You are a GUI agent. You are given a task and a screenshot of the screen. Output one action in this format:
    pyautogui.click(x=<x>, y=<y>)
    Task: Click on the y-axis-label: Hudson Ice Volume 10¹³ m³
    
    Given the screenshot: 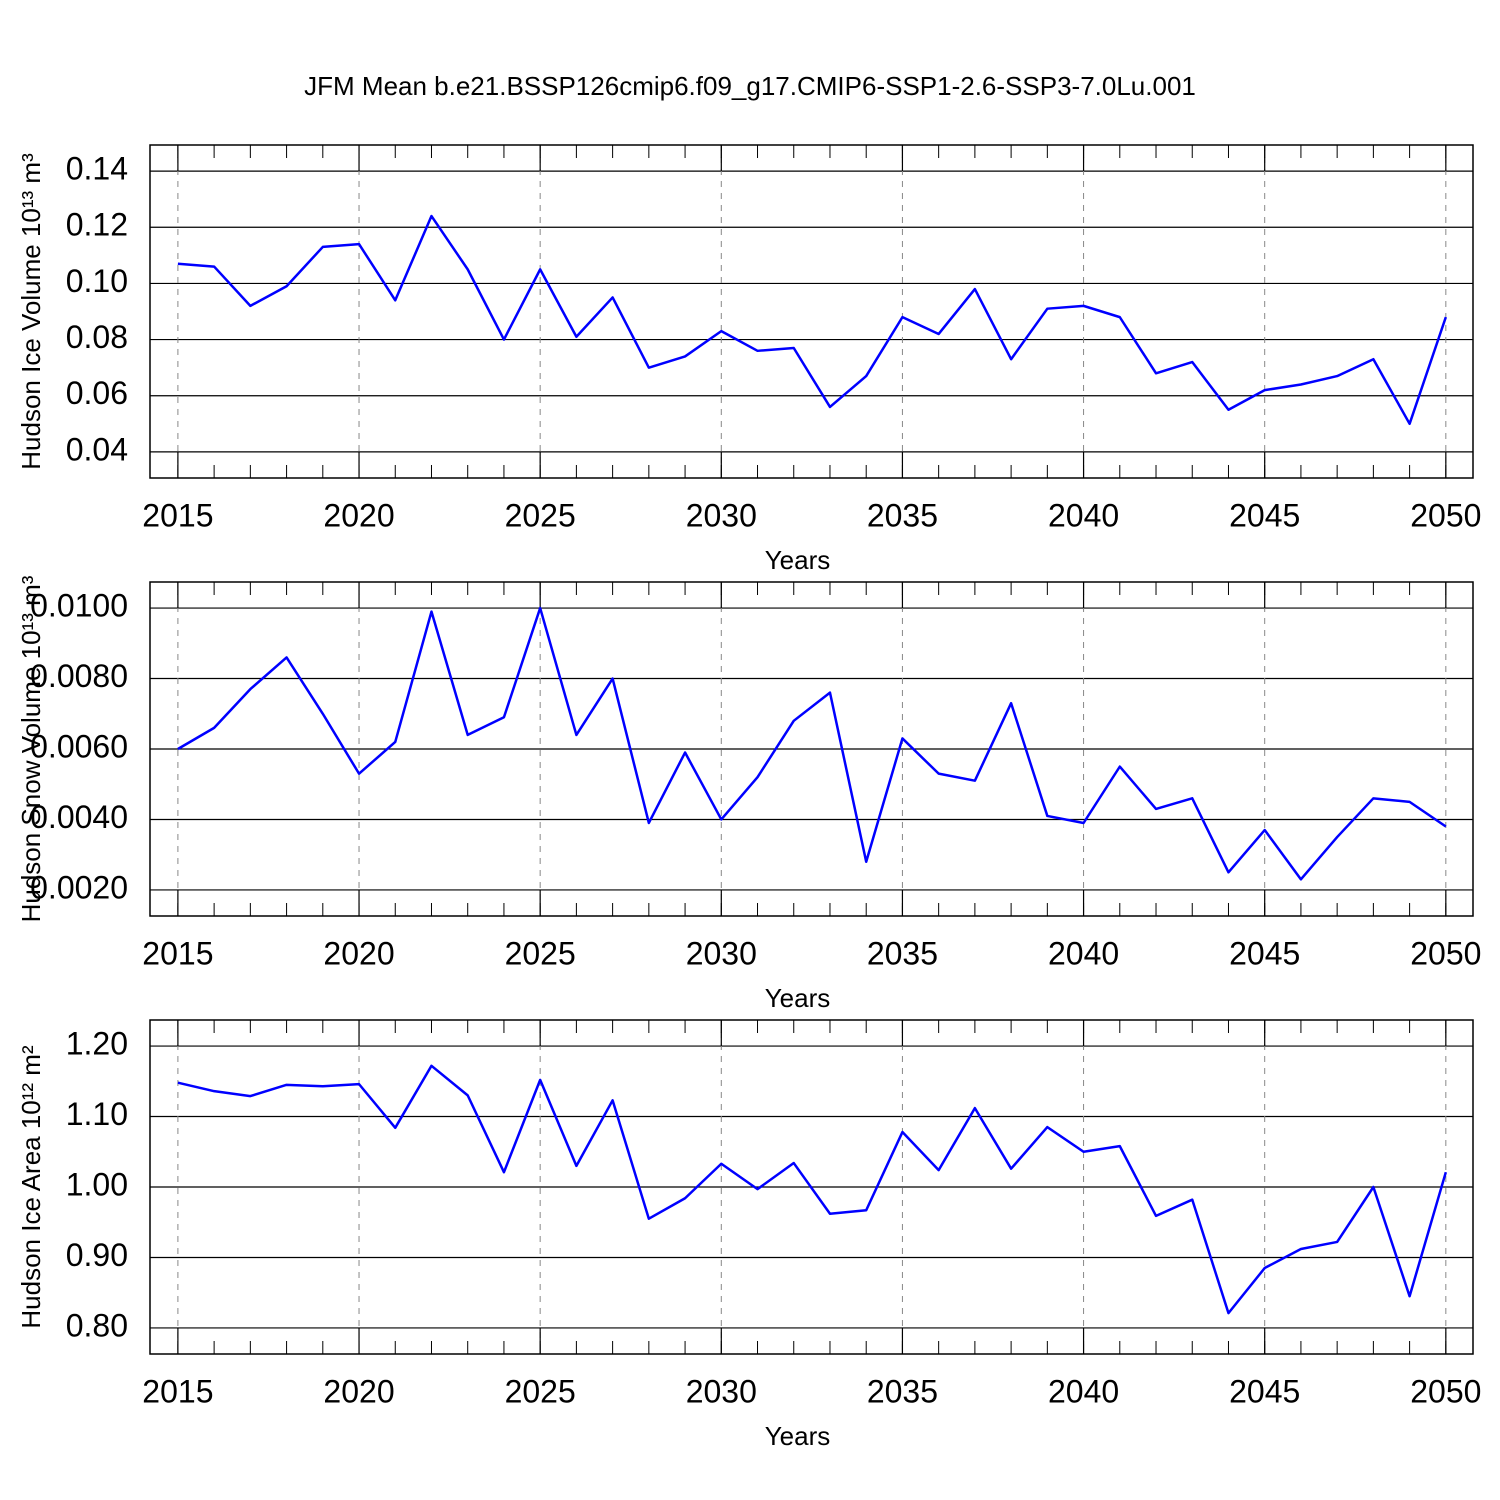 What is the action you would take?
    pyautogui.click(x=31, y=311)
    